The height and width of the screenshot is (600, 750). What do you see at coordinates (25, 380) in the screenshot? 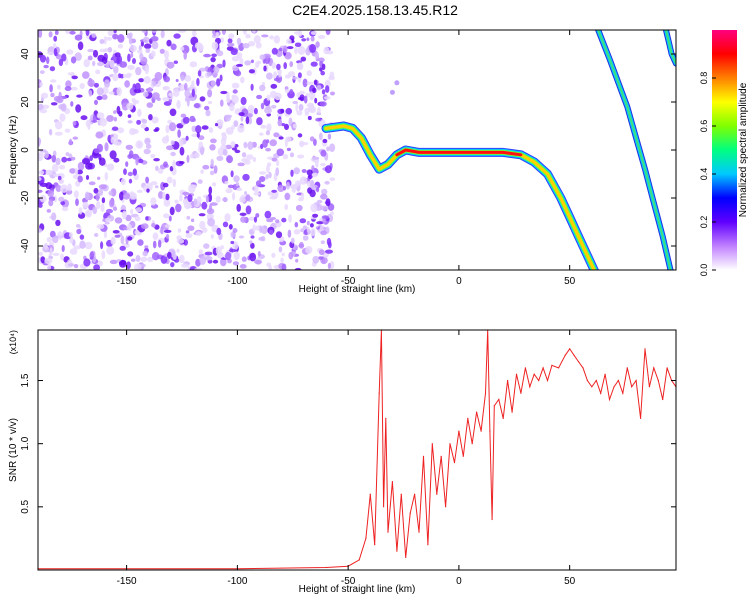
I see `y-tick-label: 1.5` at bounding box center [25, 380].